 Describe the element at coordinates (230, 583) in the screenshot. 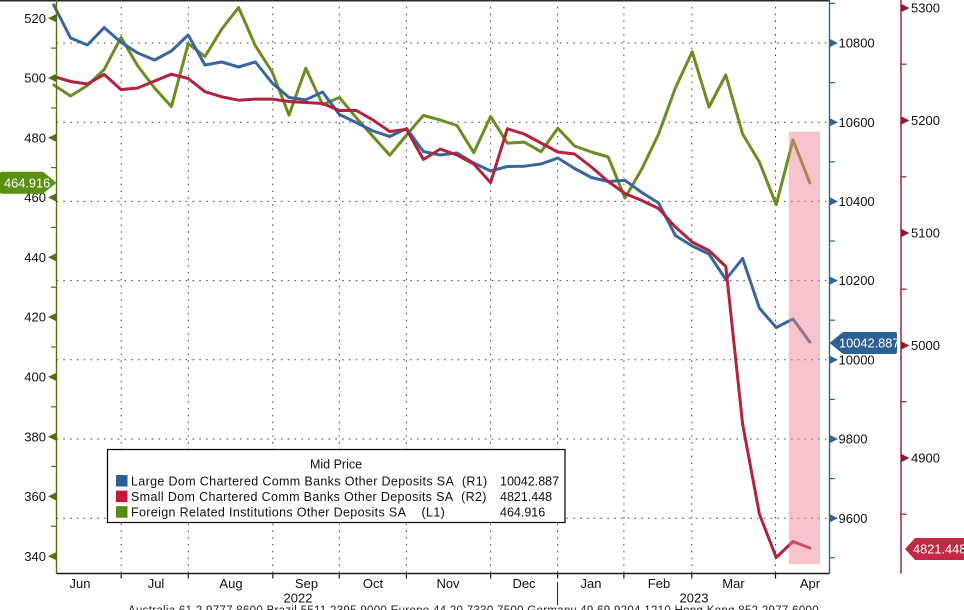

I see `svg-text: Aug` at that location.